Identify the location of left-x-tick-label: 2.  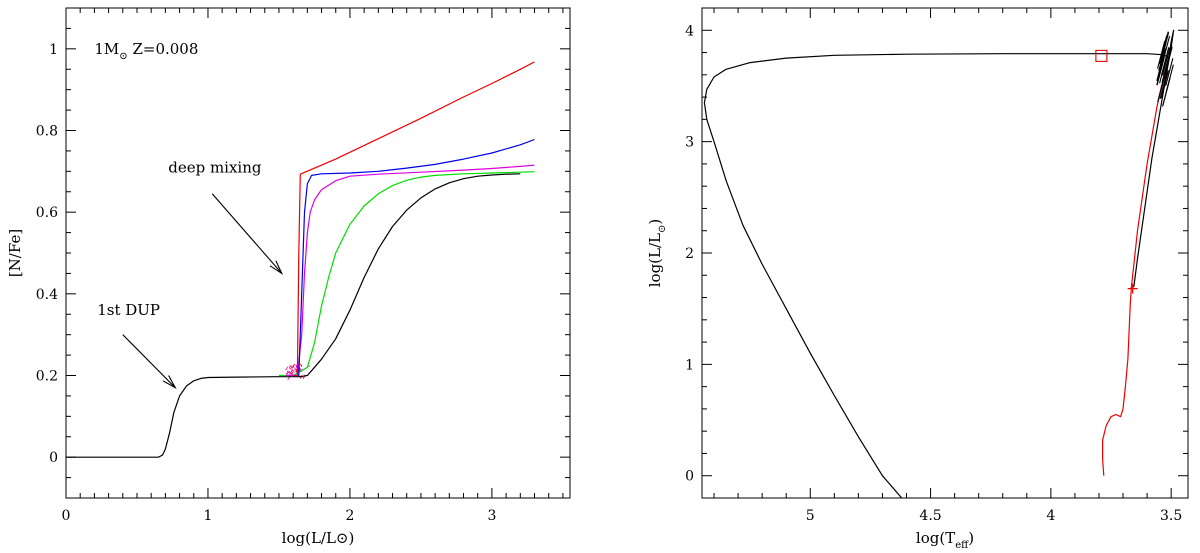
(349, 516).